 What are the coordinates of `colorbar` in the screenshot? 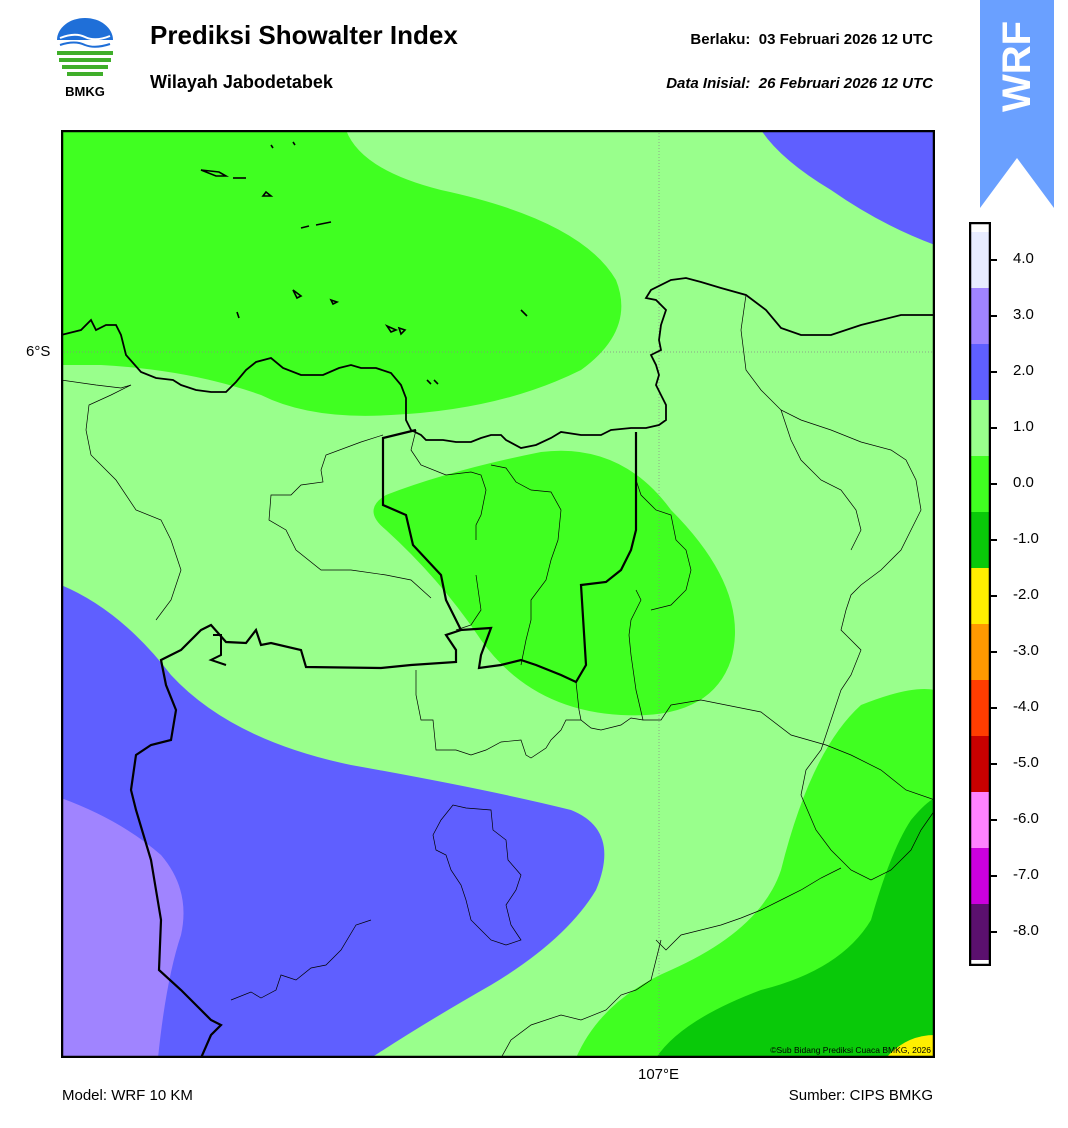 It's located at (980, 594).